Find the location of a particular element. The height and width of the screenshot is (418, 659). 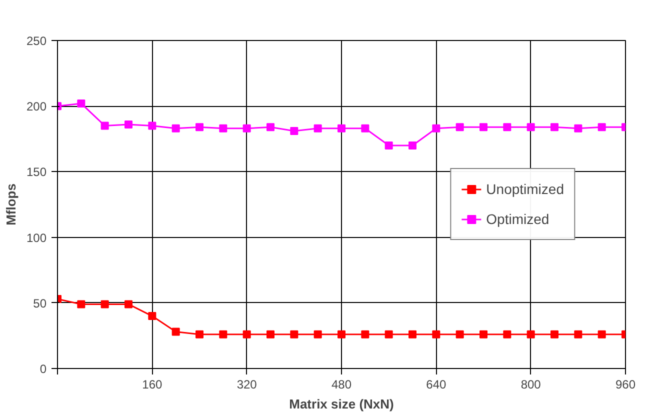

x-tick-label: 160 is located at coordinates (152, 385).